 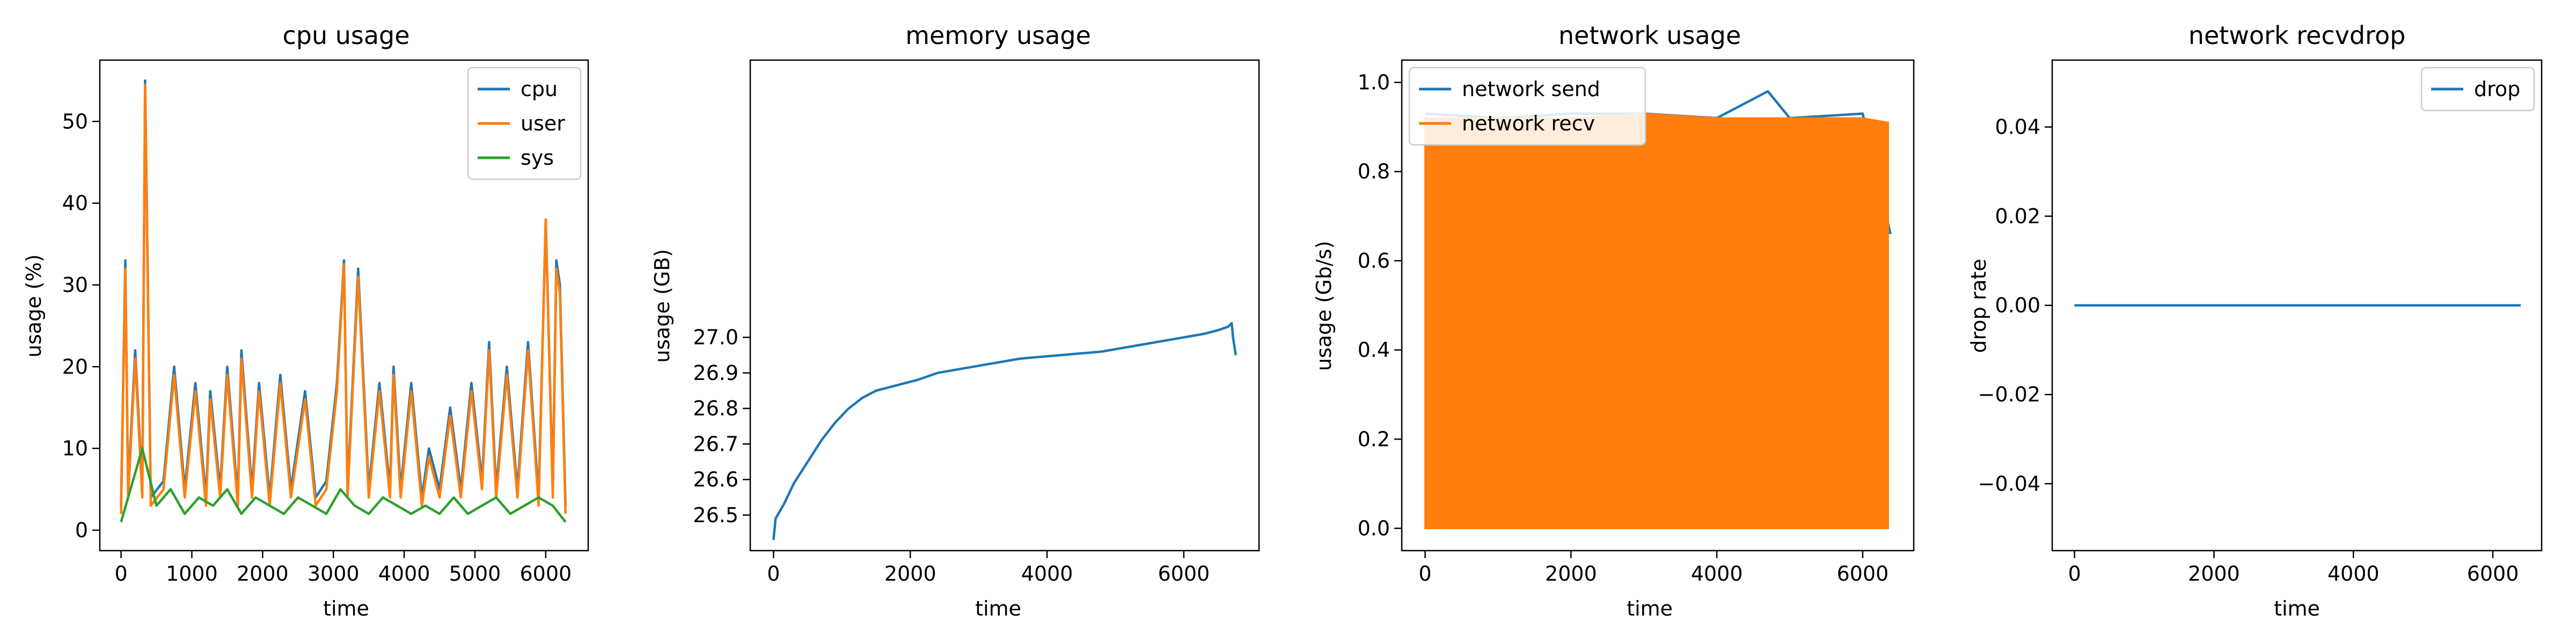 I want to click on y-tick-label: 26.6, so click(x=715, y=480).